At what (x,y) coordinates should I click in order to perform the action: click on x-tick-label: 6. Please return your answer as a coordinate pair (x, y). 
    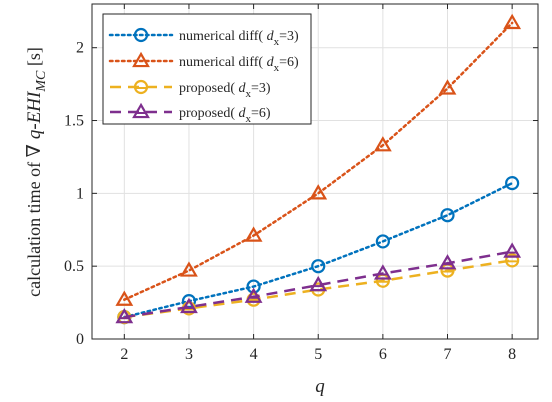
    Looking at the image, I should click on (383, 354).